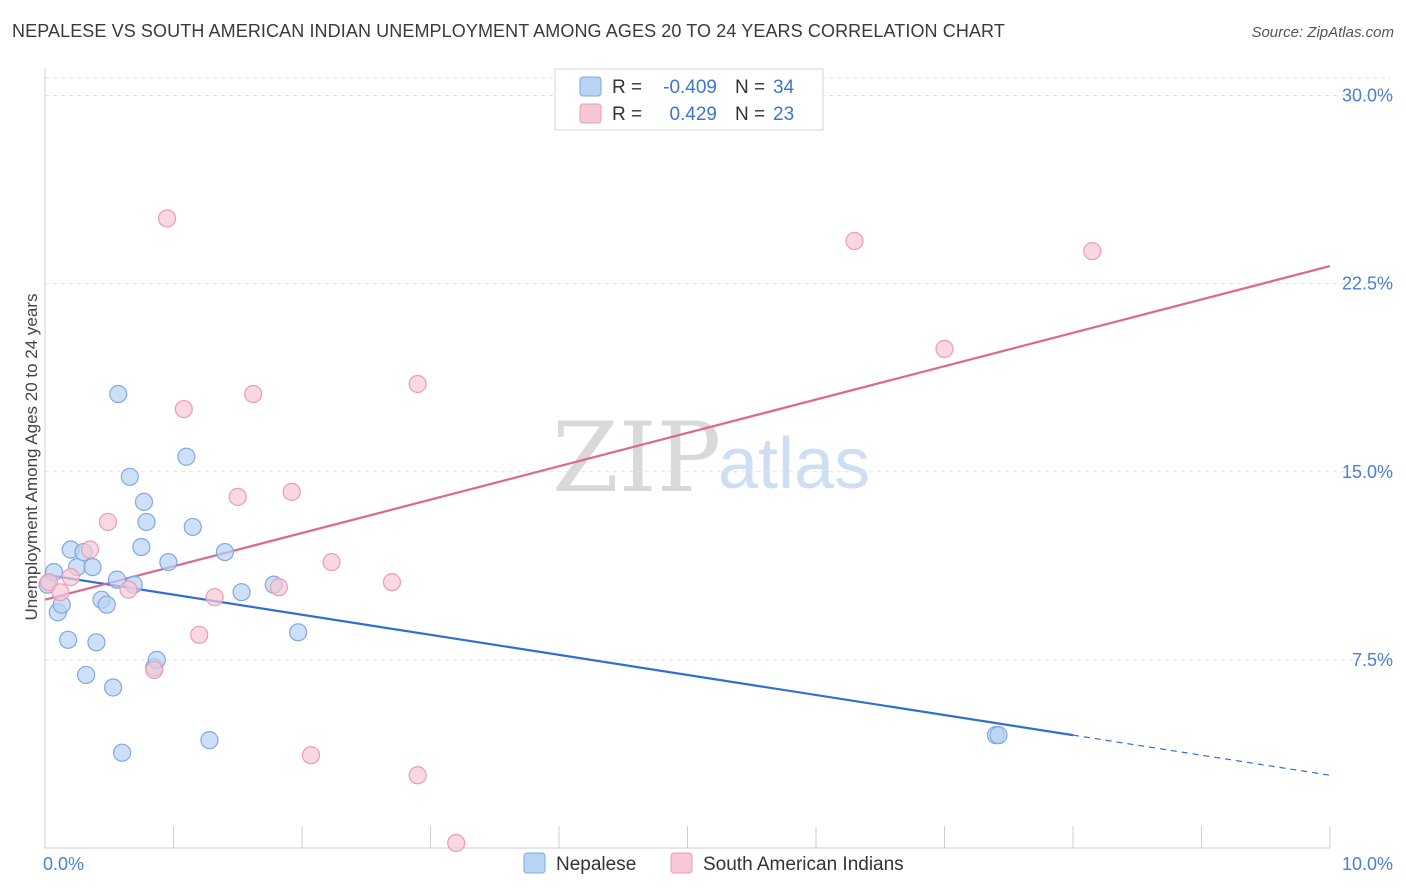 The image size is (1406, 892). What do you see at coordinates (794, 464) in the screenshot?
I see `watermark-atlas: atlas` at bounding box center [794, 464].